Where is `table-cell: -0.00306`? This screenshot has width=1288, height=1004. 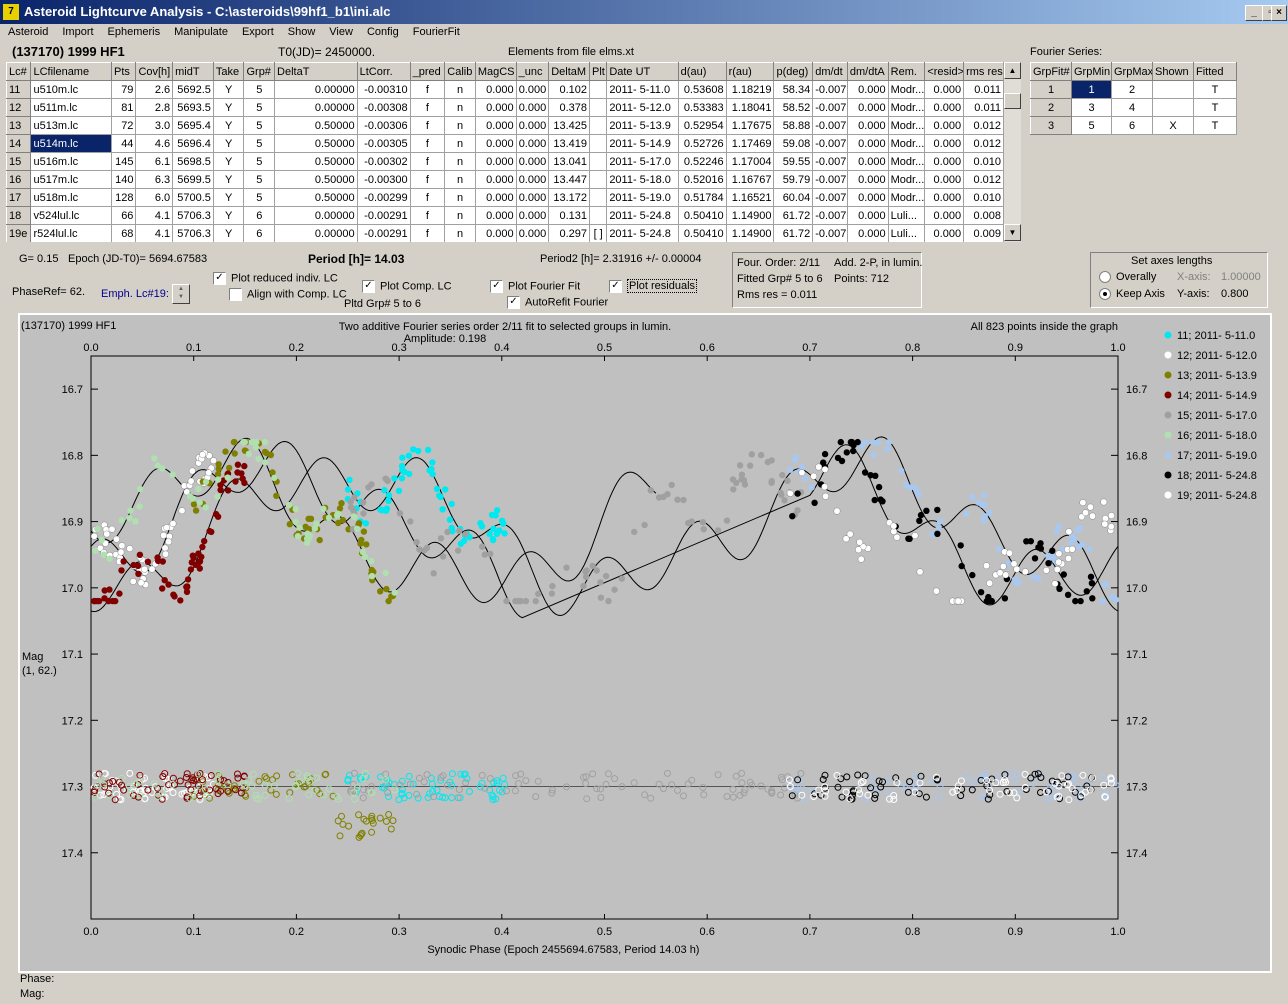 table-cell: -0.00306 is located at coordinates (383, 125).